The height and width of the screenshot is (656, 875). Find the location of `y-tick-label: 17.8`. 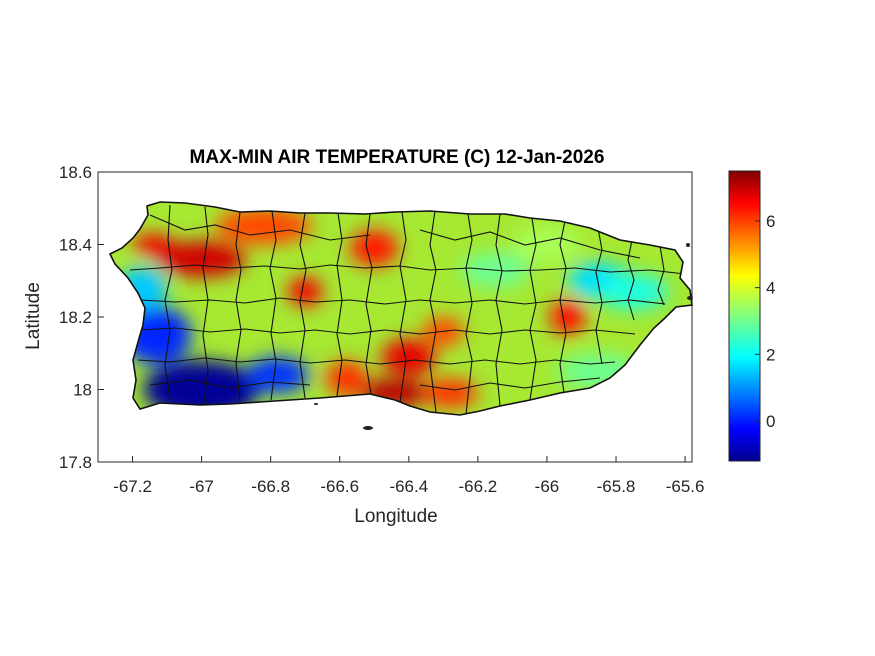

y-tick-label: 17.8 is located at coordinates (75, 462).